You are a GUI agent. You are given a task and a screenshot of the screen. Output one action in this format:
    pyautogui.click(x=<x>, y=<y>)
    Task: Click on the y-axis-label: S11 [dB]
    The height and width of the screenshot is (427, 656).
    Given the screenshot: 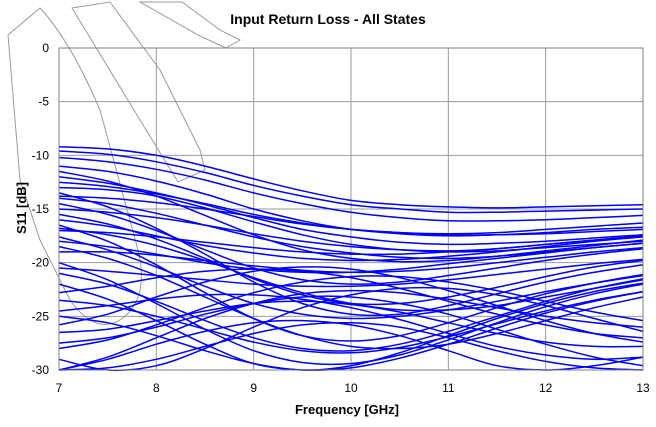 What is the action you would take?
    pyautogui.click(x=21, y=208)
    